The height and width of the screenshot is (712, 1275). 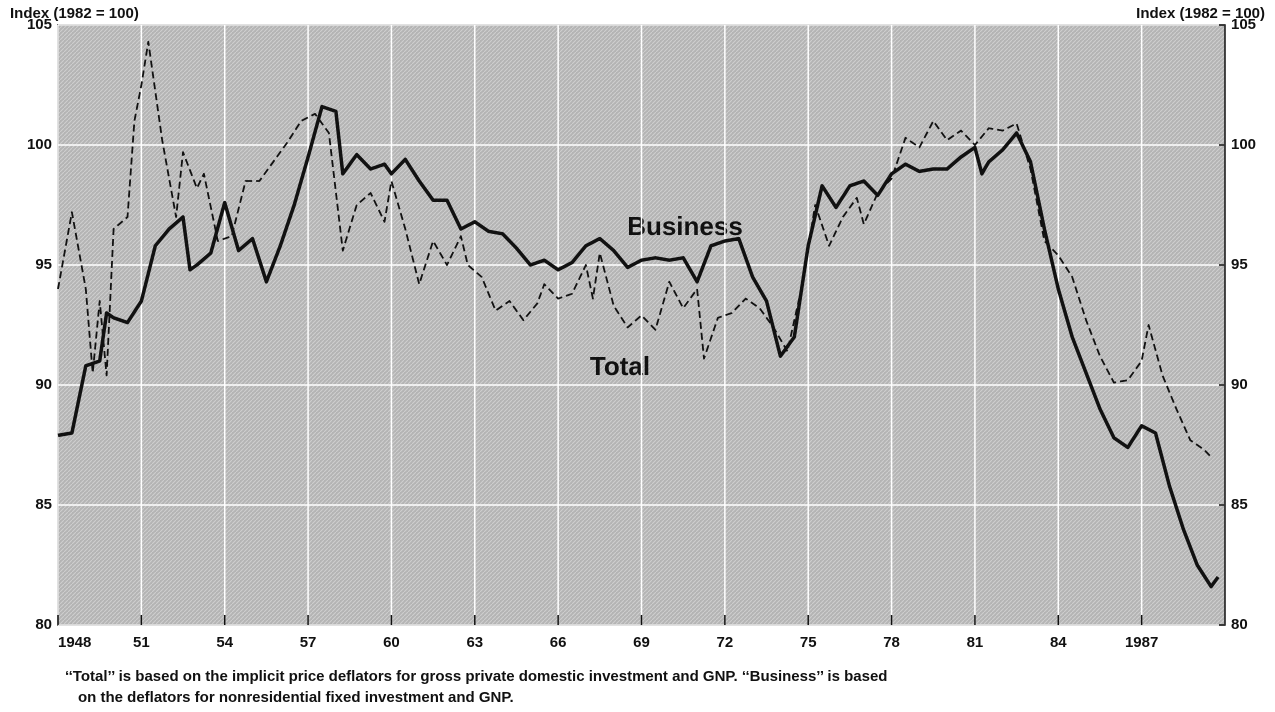 What do you see at coordinates (685, 226) in the screenshot?
I see `annotation: Business` at bounding box center [685, 226].